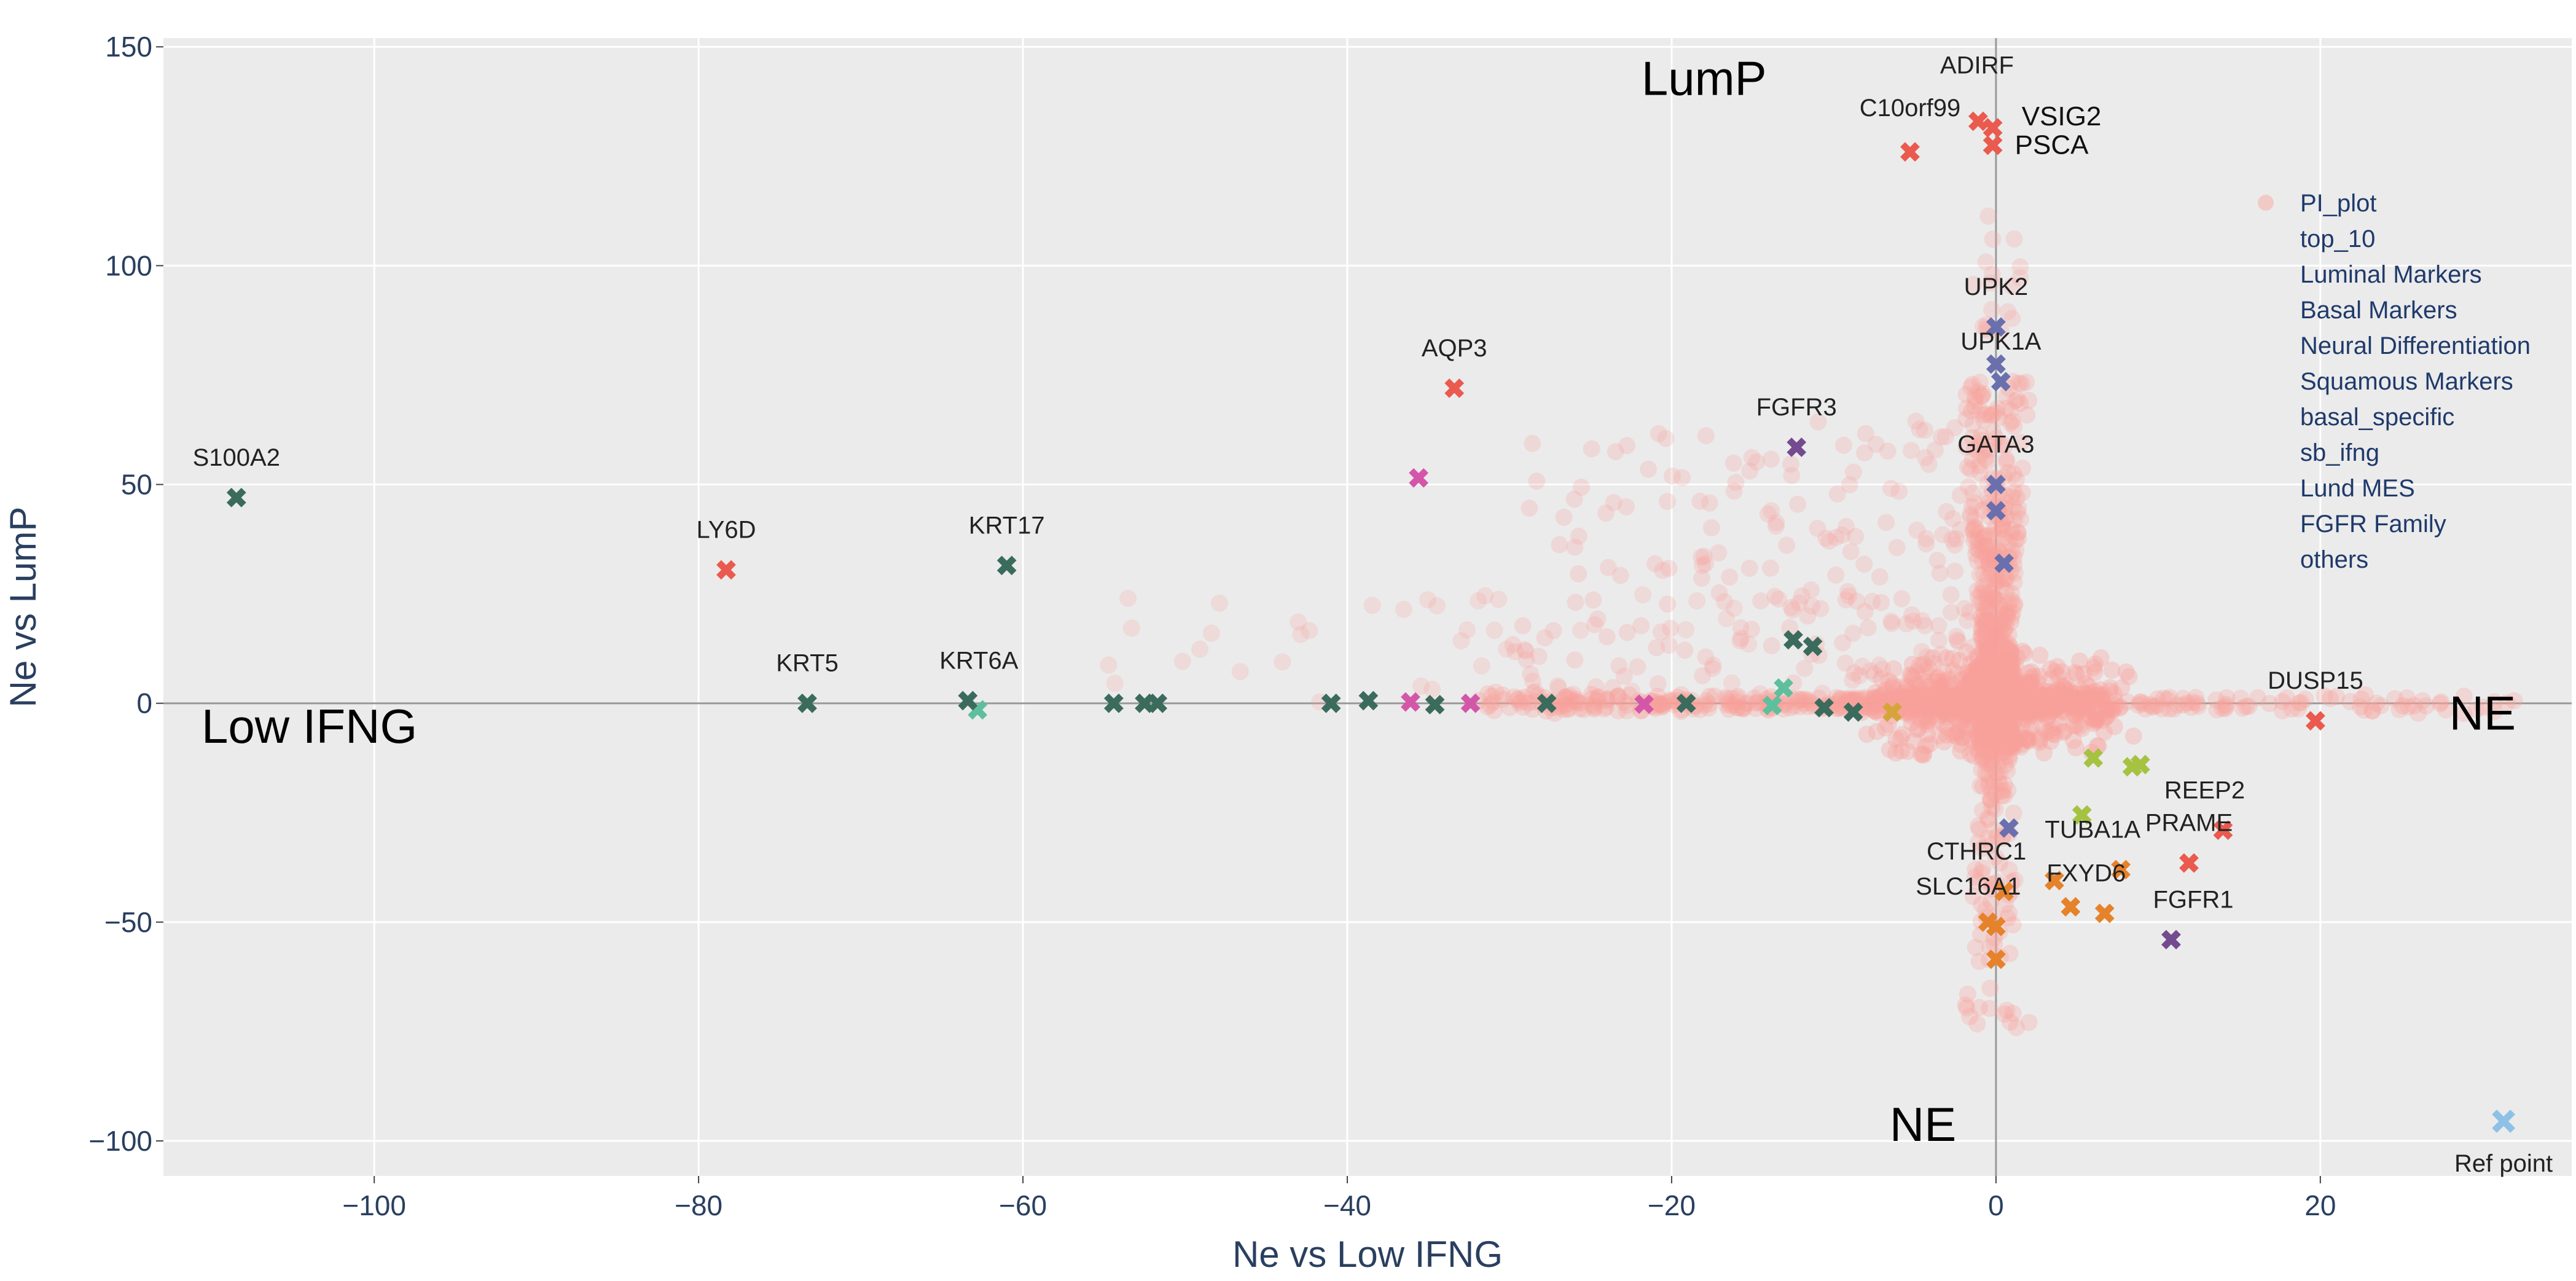 This screenshot has height=1281, width=2576. Describe the element at coordinates (1976, 851) in the screenshot. I see `gene-label: CTHRC1` at that location.